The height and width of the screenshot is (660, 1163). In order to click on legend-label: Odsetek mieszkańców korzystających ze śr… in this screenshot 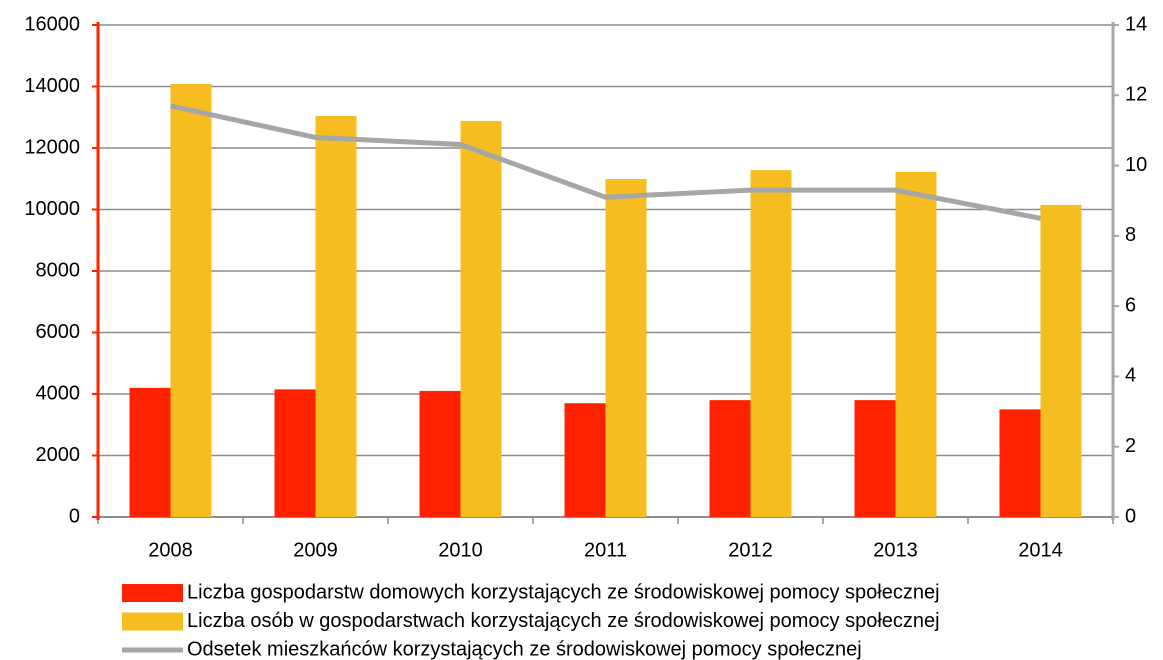, I will do `click(524, 649)`.